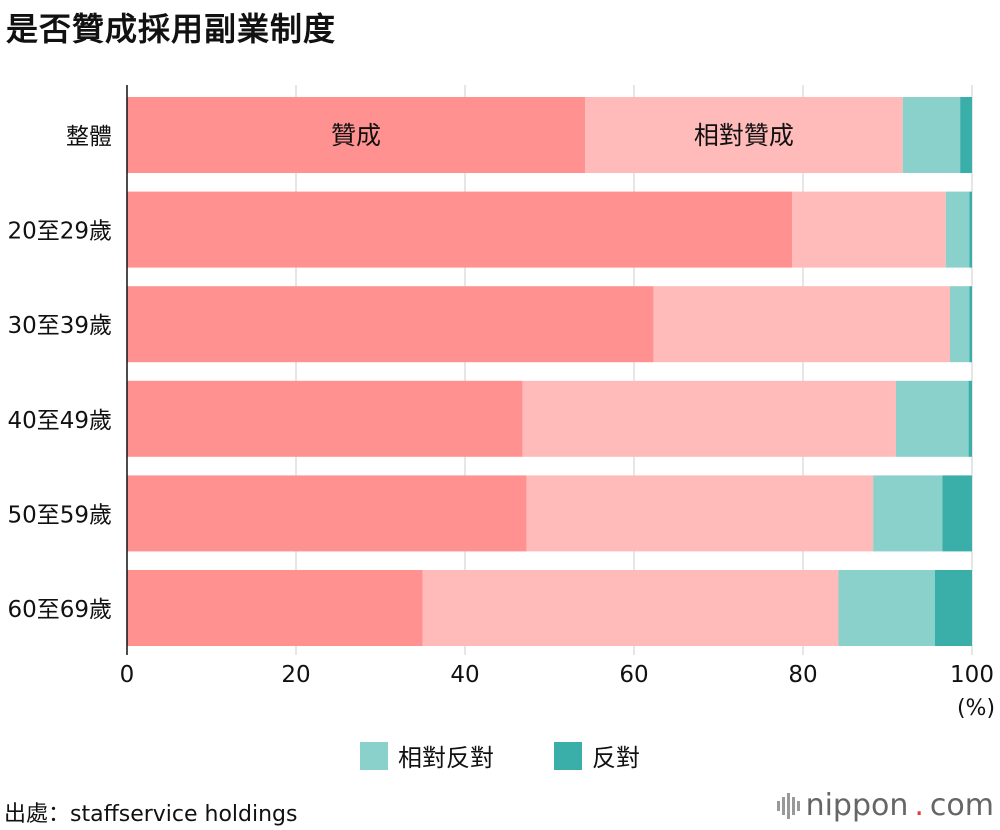 The image size is (1000, 830). I want to click on brand-logo: nippon. com, so click(885, 805).